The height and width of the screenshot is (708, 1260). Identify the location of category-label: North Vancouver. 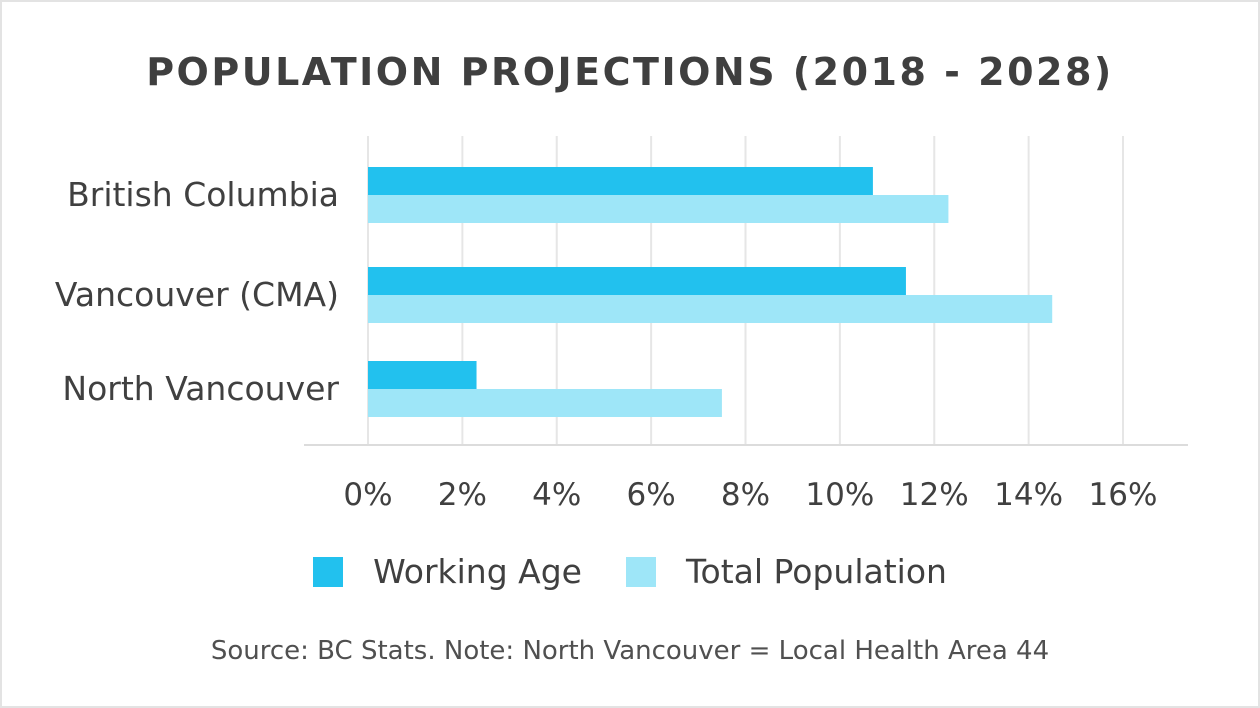
(200, 388).